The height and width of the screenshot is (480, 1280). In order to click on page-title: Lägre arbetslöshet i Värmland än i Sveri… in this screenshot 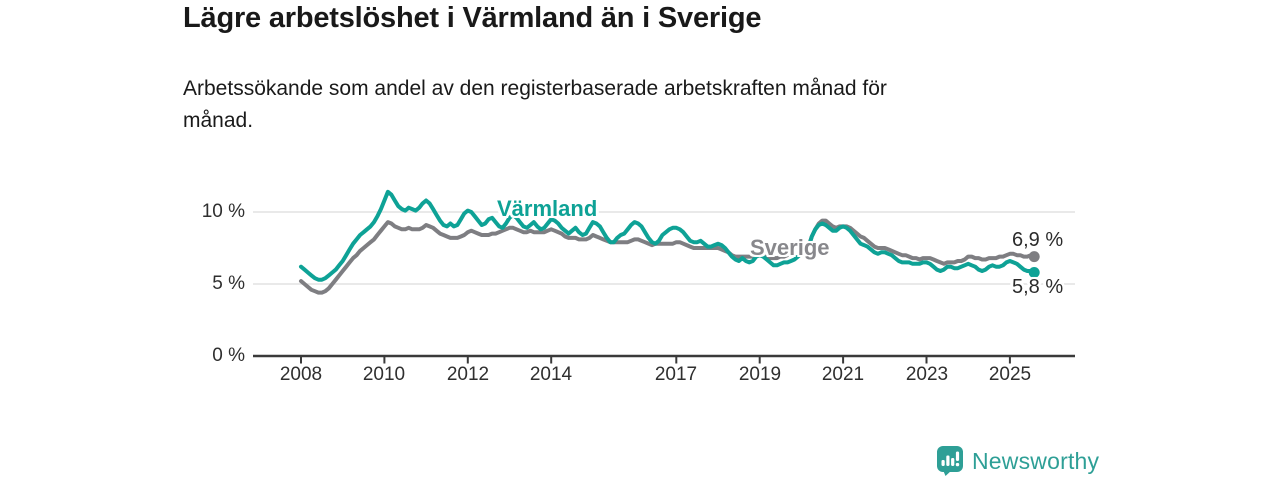, I will do `click(472, 18)`.